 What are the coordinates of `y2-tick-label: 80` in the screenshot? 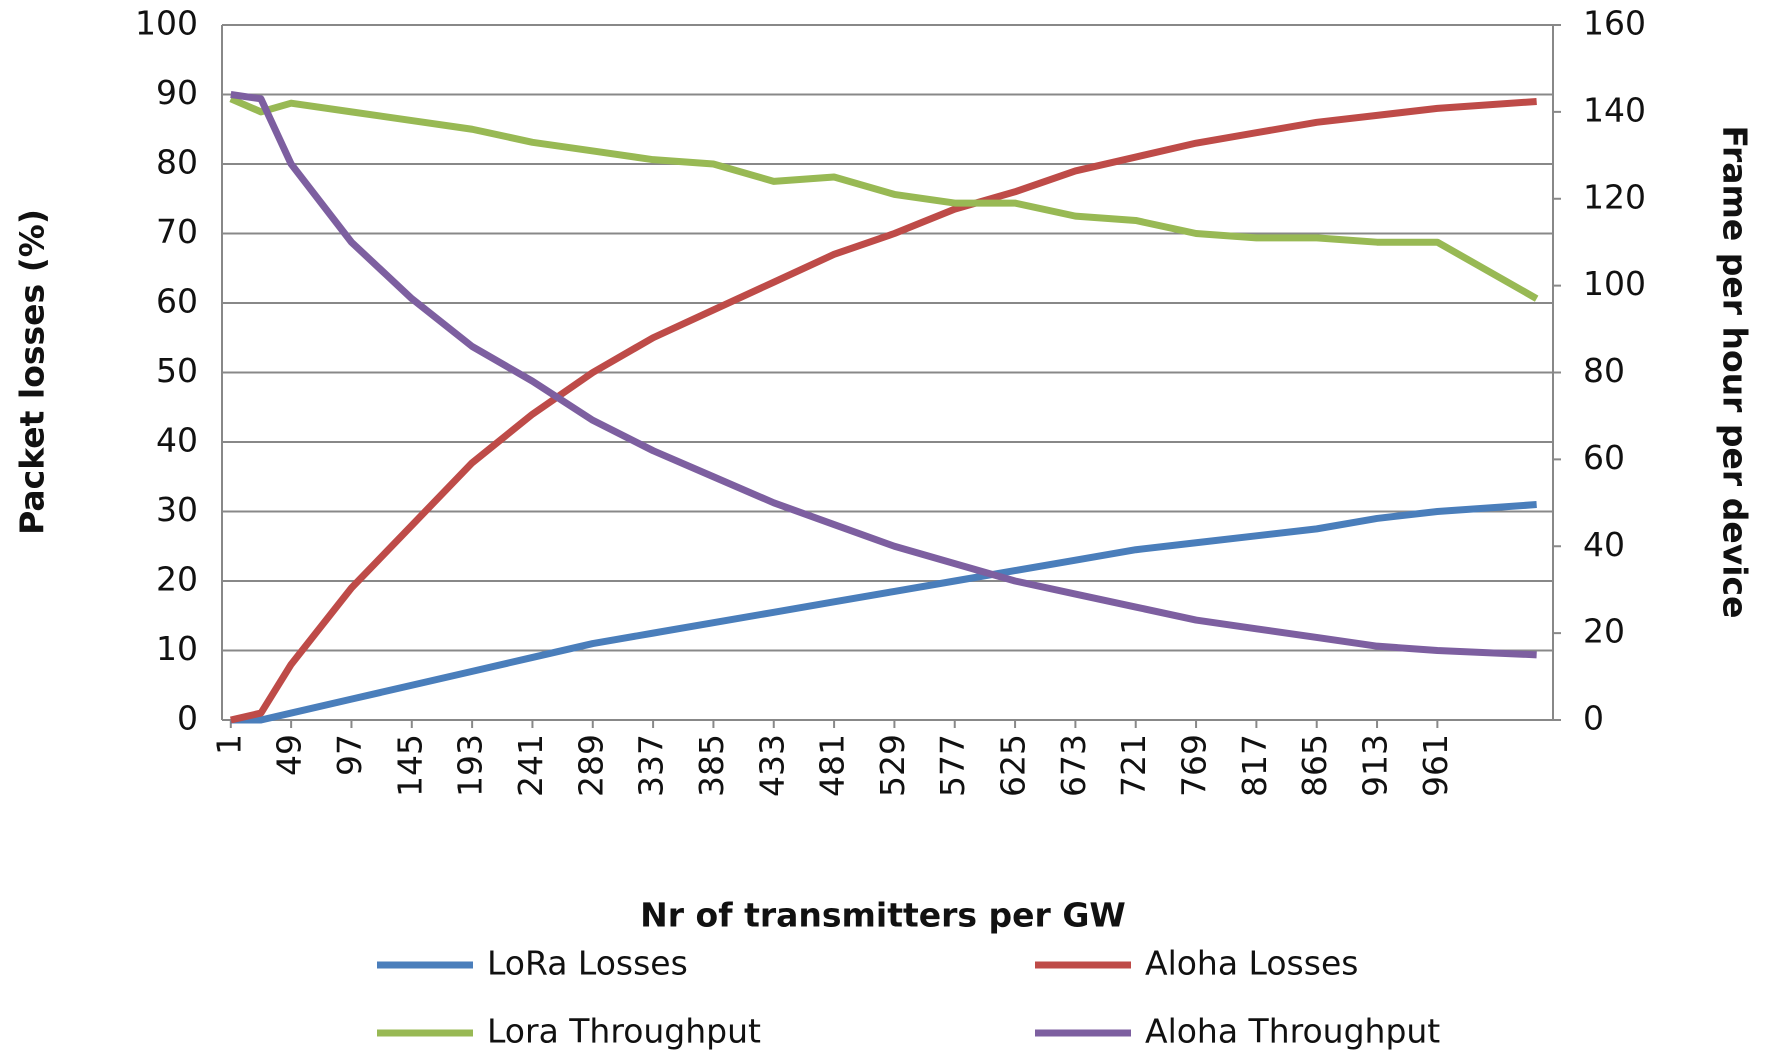 It's located at (1604, 370).